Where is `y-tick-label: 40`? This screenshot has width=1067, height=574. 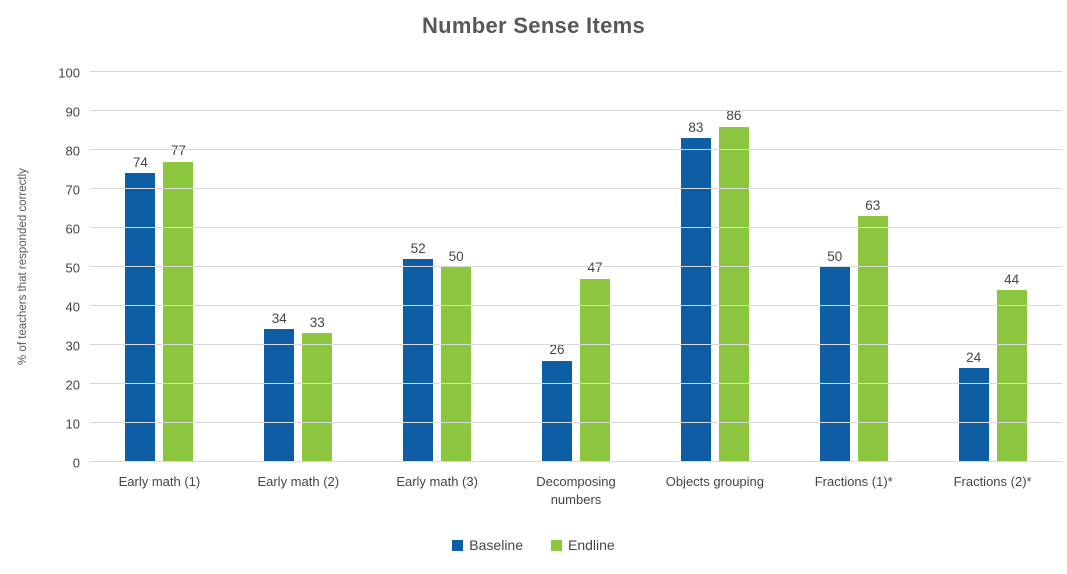 y-tick-label: 40 is located at coordinates (72, 306).